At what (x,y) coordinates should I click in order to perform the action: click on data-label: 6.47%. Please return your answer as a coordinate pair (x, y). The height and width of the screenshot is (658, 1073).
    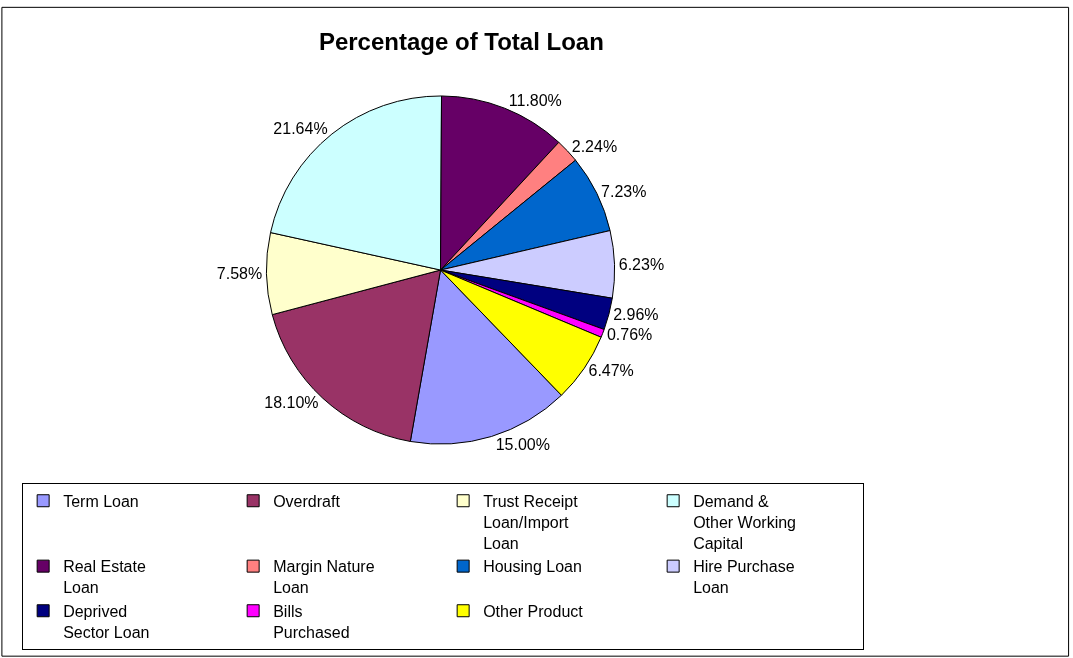
    Looking at the image, I should click on (611, 371).